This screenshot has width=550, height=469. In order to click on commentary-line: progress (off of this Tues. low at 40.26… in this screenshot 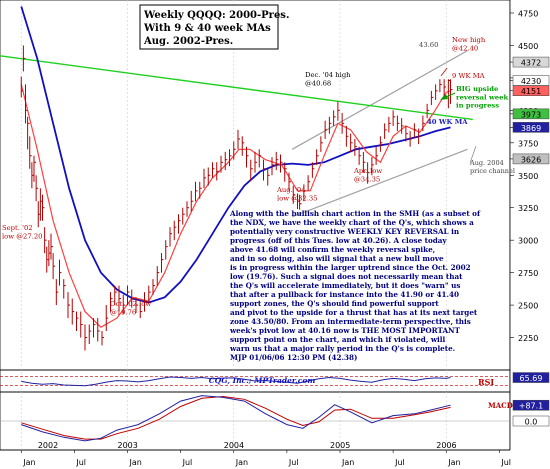, I will do `click(338, 240)`.